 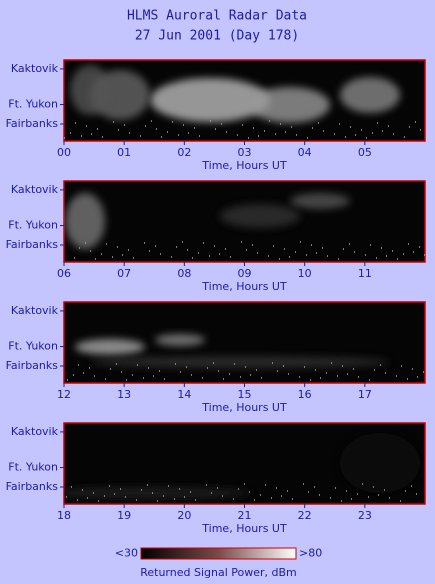 I want to click on x-tick-label: 10, so click(x=305, y=273).